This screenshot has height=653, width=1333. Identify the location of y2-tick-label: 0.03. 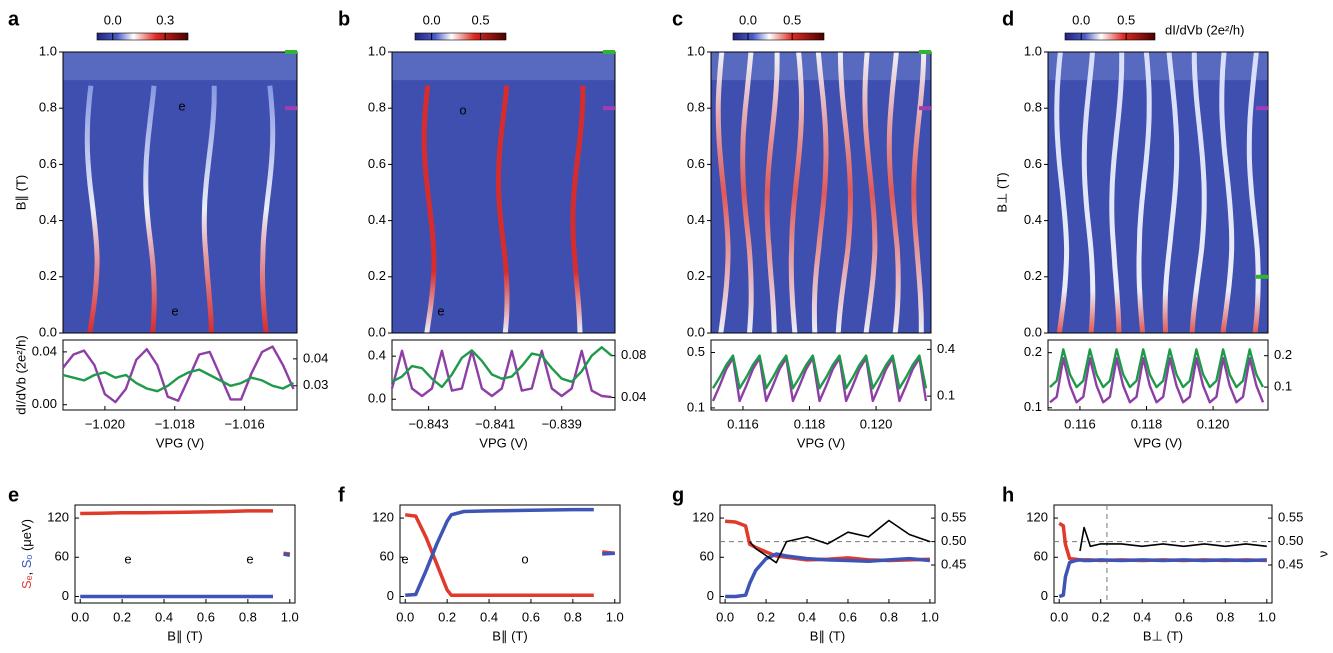
(315, 384).